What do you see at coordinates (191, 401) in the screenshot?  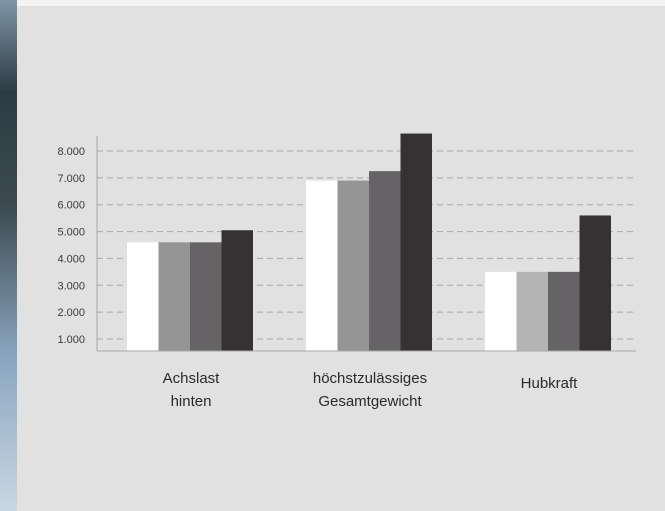 I see `category-label: hinten` at bounding box center [191, 401].